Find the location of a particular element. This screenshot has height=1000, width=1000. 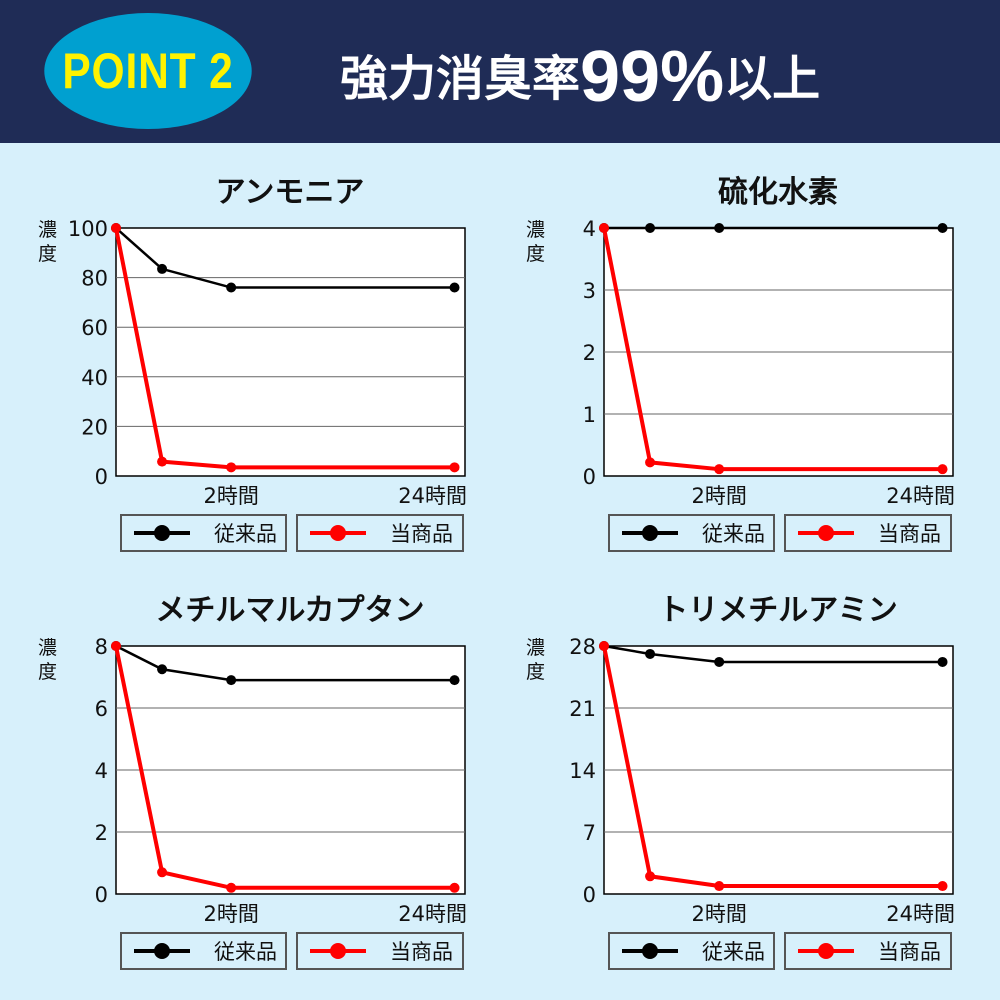

chart-title: 硫化水素 is located at coordinates (778, 192).